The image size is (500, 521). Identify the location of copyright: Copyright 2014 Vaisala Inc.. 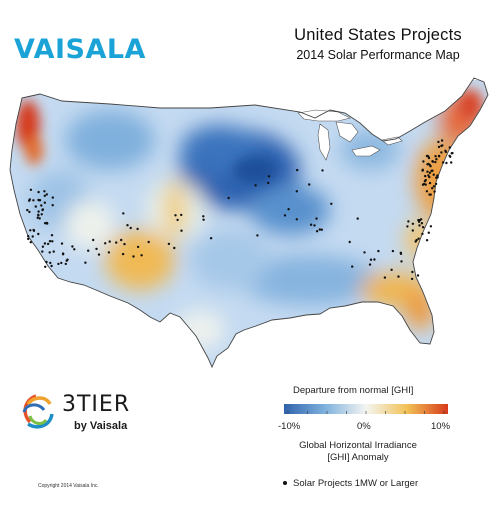
(68, 486).